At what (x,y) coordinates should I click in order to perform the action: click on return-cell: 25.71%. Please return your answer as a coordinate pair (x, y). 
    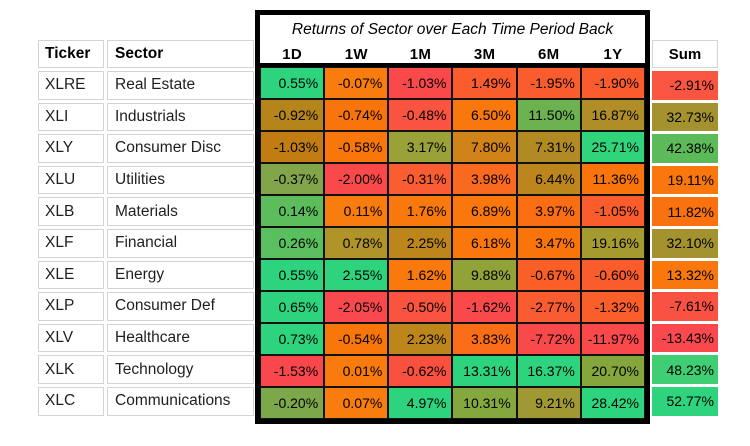
    Looking at the image, I should click on (612, 147).